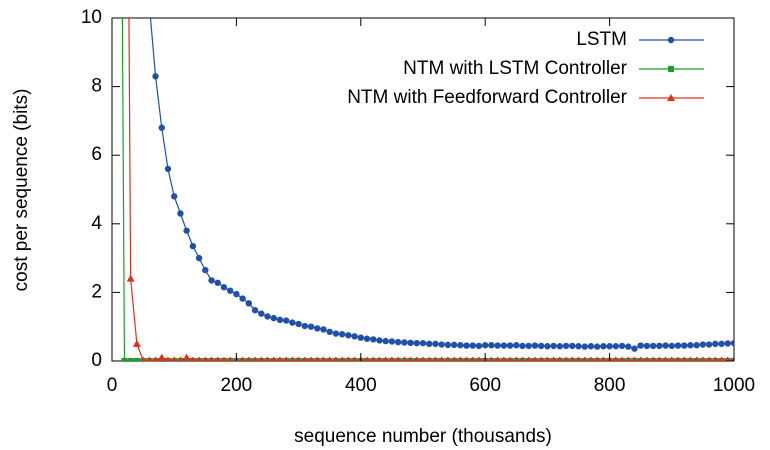 The width and height of the screenshot is (770, 450). What do you see at coordinates (96, 223) in the screenshot?
I see `y-tick-label: 4` at bounding box center [96, 223].